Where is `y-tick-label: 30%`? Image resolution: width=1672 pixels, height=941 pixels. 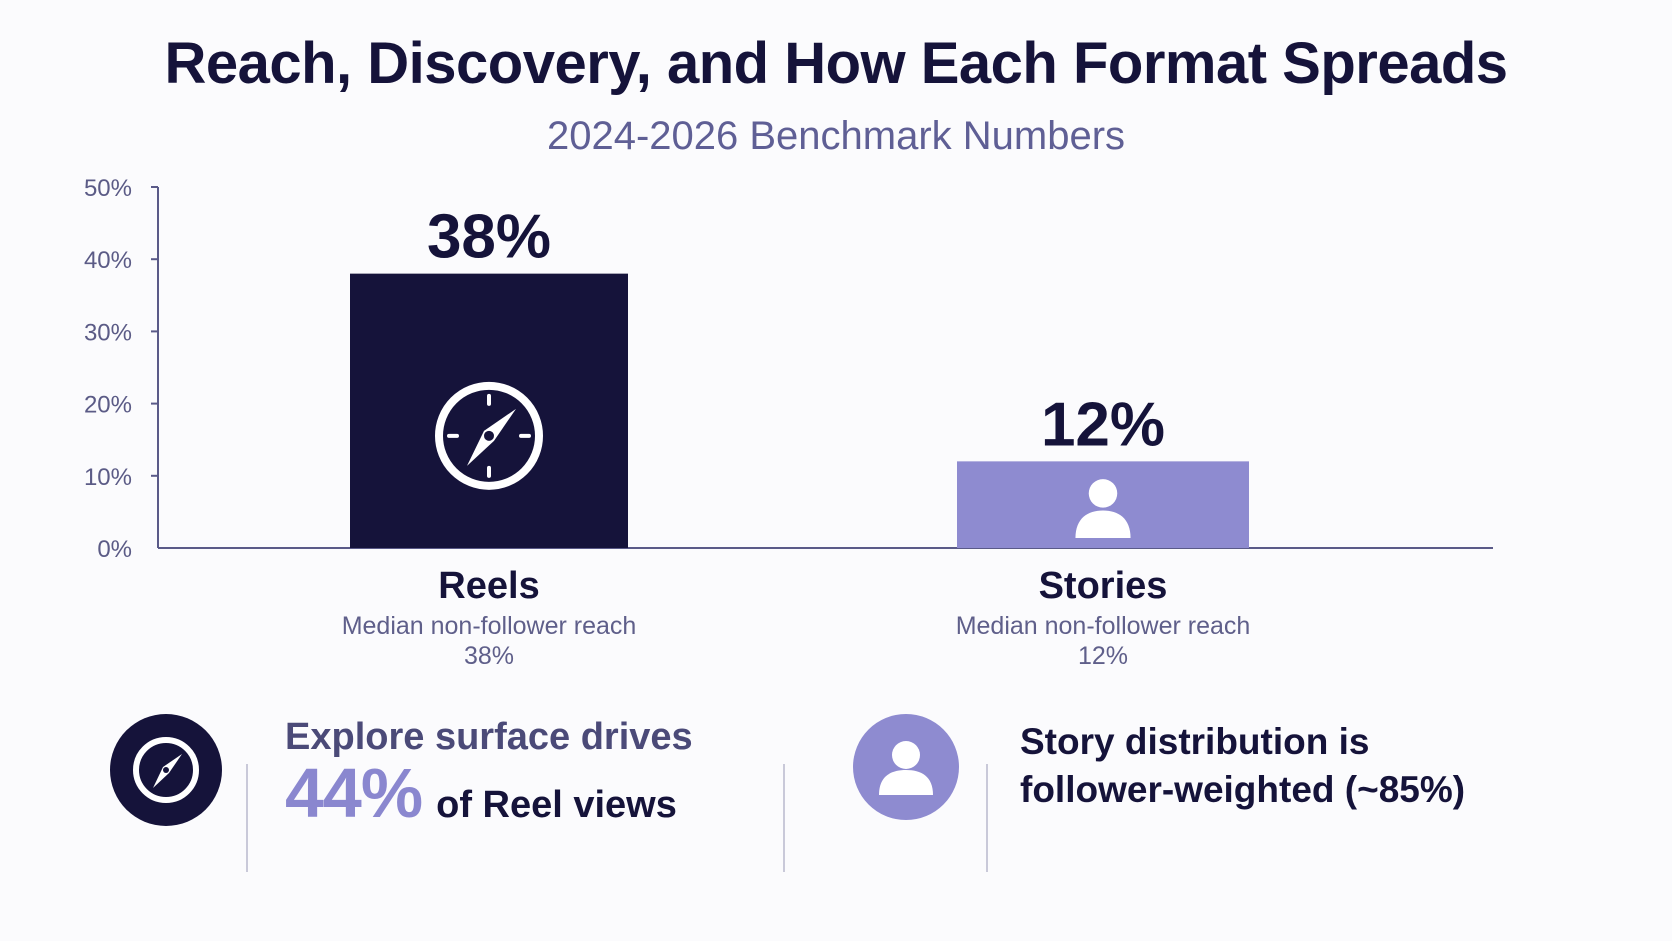 y-tick-label: 30% is located at coordinates (108, 332).